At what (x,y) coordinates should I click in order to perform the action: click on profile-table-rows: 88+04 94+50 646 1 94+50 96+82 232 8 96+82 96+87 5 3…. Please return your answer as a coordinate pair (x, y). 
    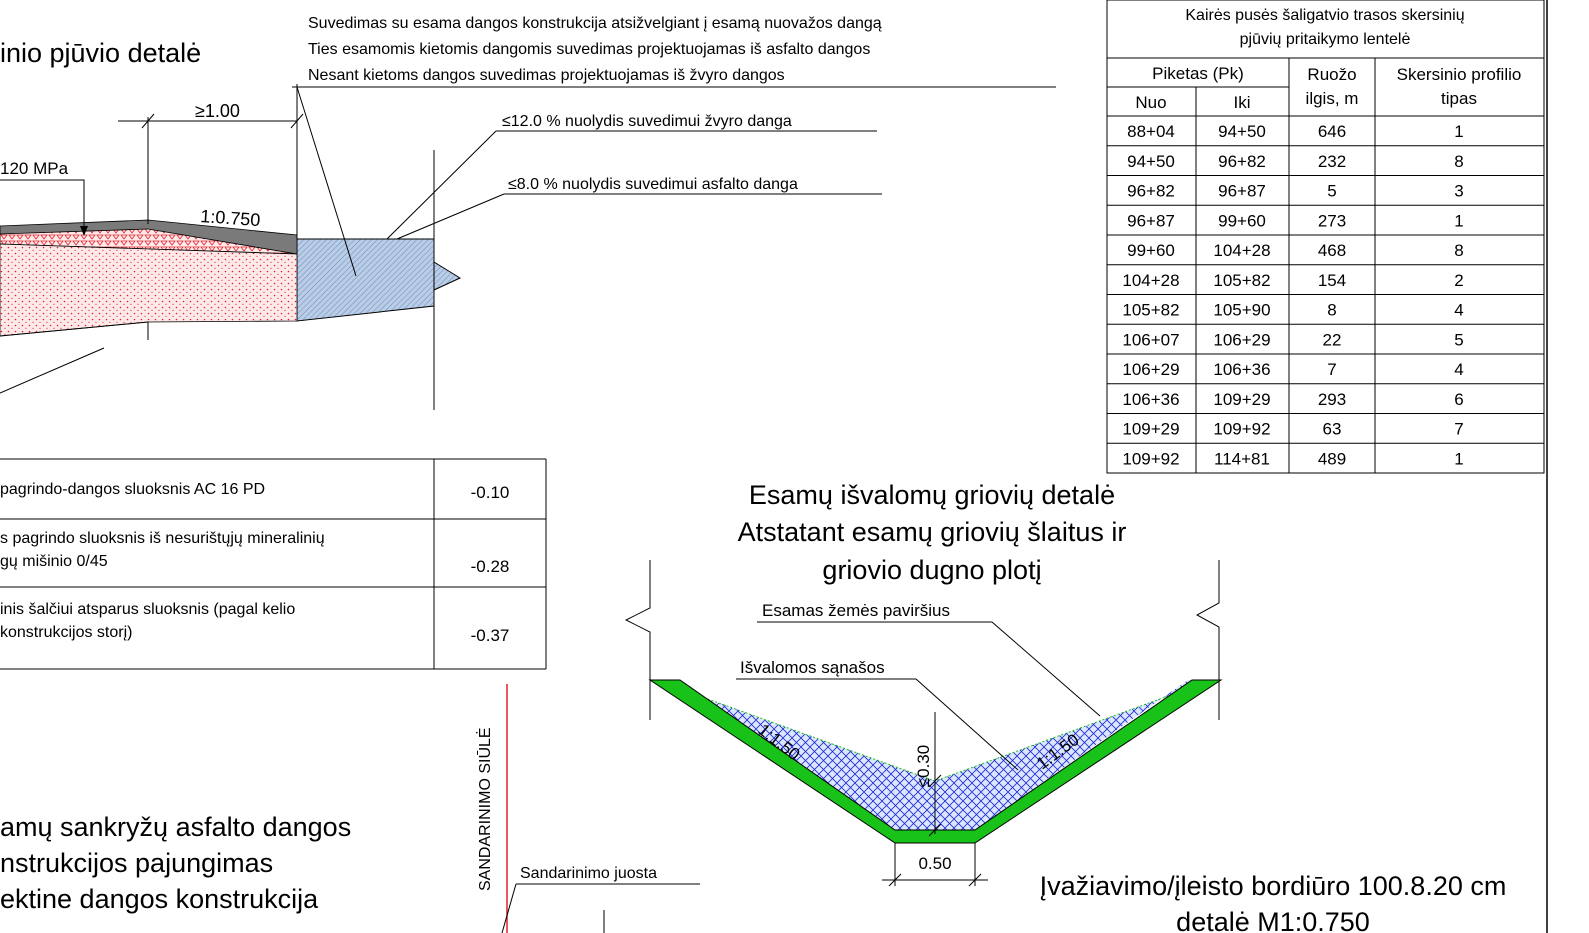
    Looking at the image, I should click on (1325, 295).